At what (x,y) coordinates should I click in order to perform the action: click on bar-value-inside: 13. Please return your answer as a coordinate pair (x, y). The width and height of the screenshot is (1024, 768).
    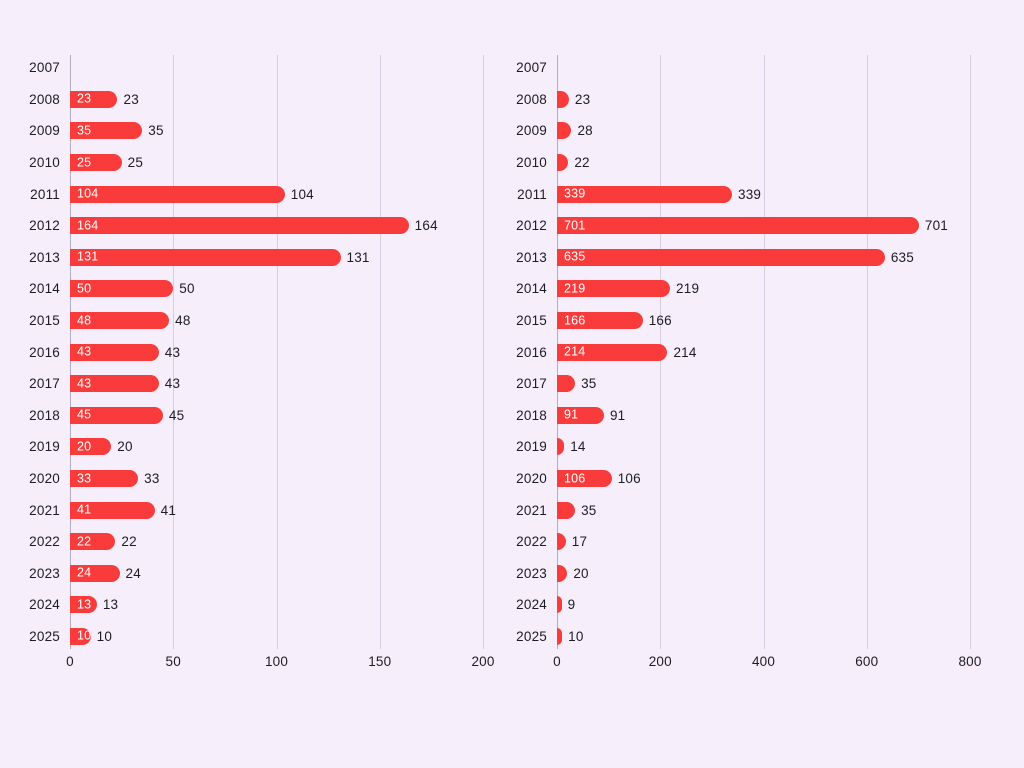
    Looking at the image, I should click on (84, 604).